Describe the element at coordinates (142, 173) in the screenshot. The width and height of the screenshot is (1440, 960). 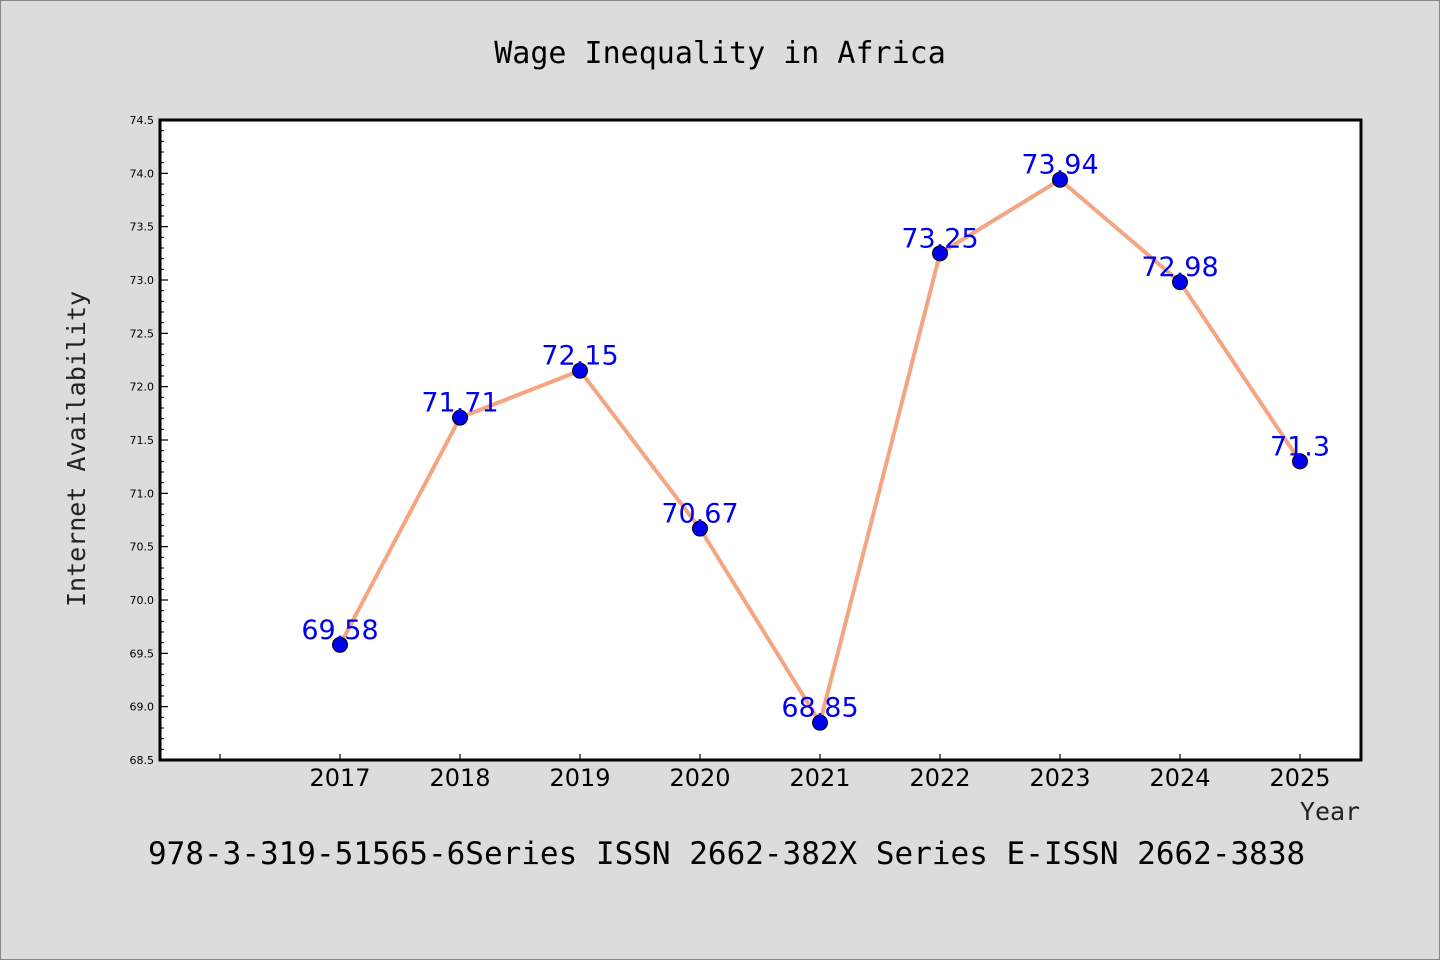
I see `y-tick-label: 74.0` at that location.